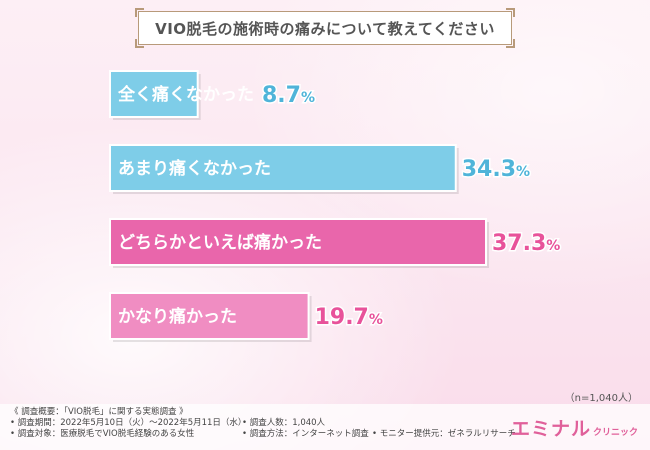 The height and width of the screenshot is (450, 650). What do you see at coordinates (128, 423) in the screenshot?
I see `survey-period: • 調査期間：2022年5月10日（火）～2022年5月11日（水）` at bounding box center [128, 423].